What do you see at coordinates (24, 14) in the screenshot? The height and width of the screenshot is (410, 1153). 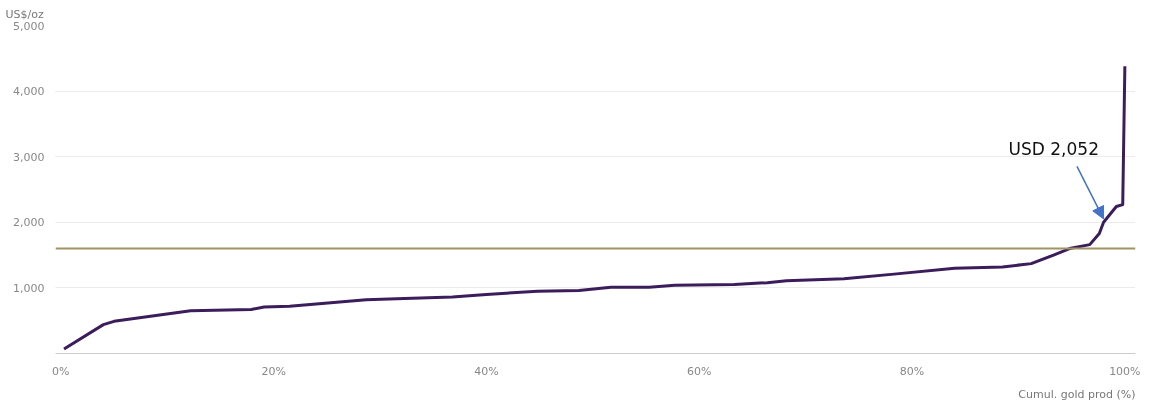 I see `y-axis-title: US$/oz` at bounding box center [24, 14].